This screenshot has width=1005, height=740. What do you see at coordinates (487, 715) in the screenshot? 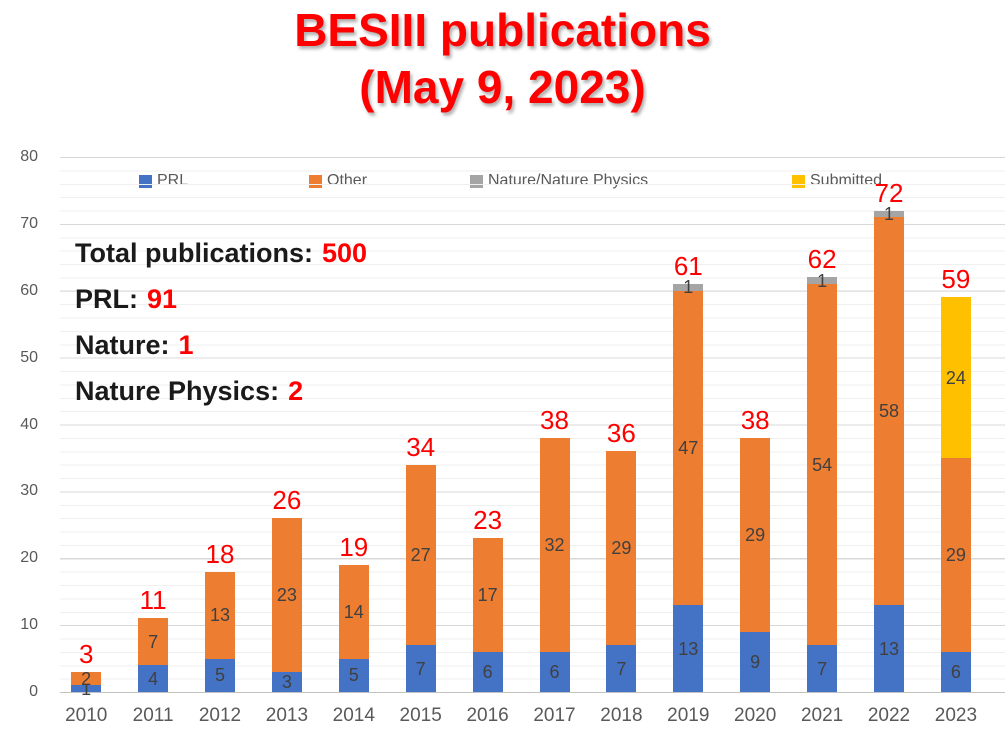
I see `x-axis-label: 2016` at bounding box center [487, 715].